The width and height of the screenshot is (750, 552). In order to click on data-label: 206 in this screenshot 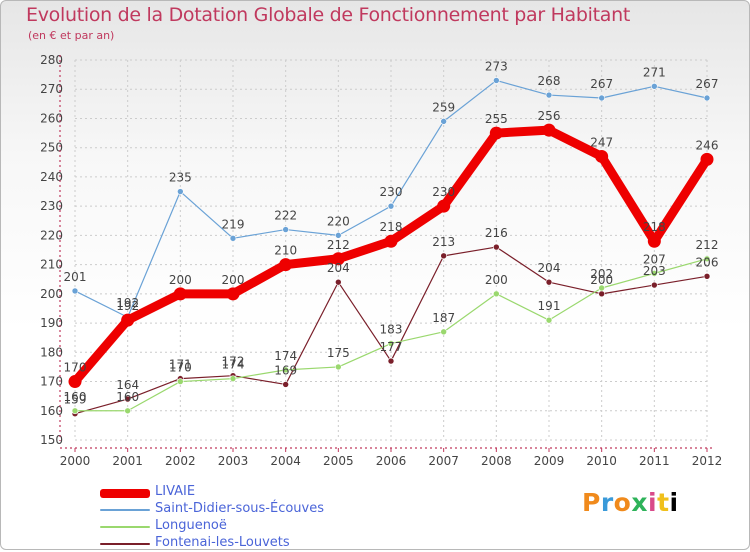, I will do `click(707, 262)`.